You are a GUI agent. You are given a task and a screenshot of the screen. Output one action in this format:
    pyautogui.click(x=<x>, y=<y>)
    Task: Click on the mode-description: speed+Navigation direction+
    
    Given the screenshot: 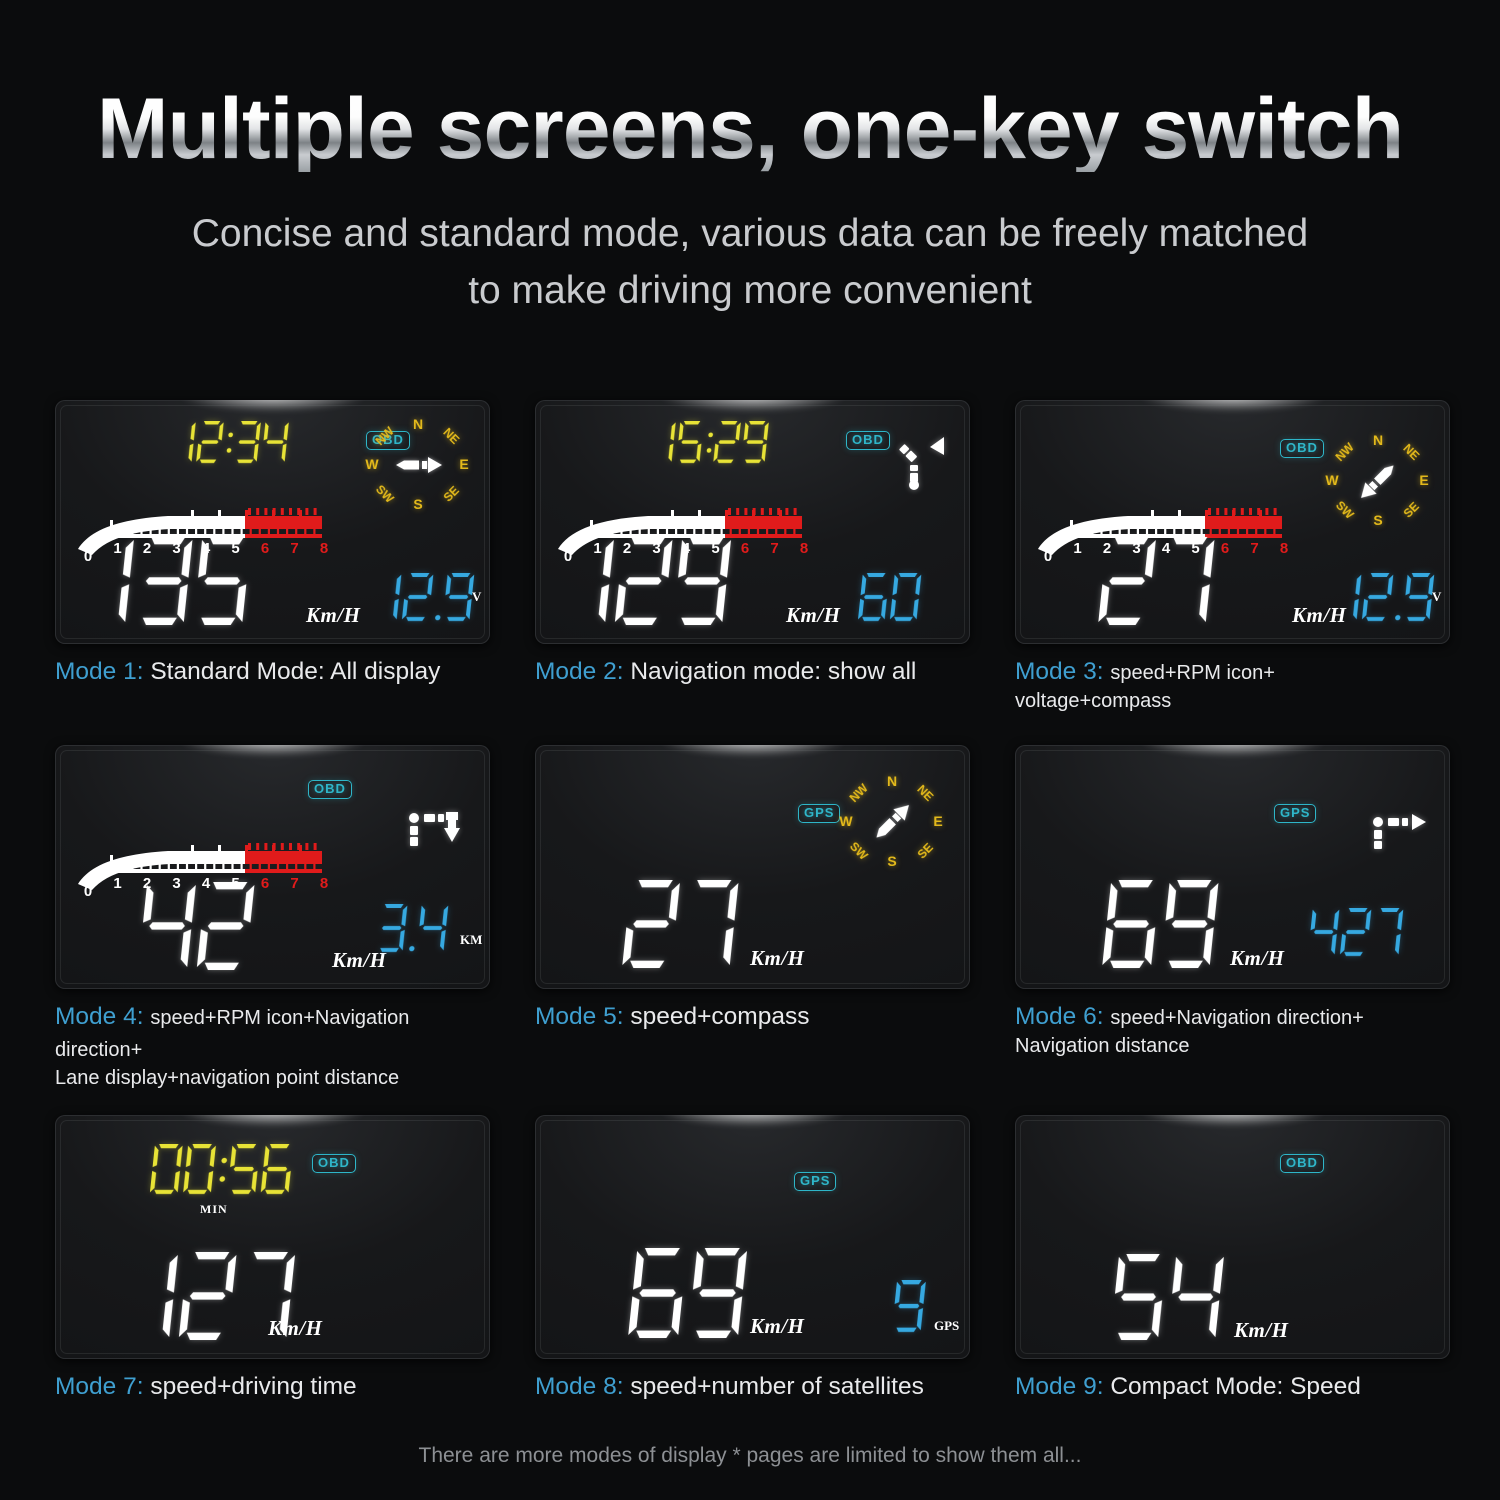 What is the action you would take?
    pyautogui.click(x=1237, y=1018)
    